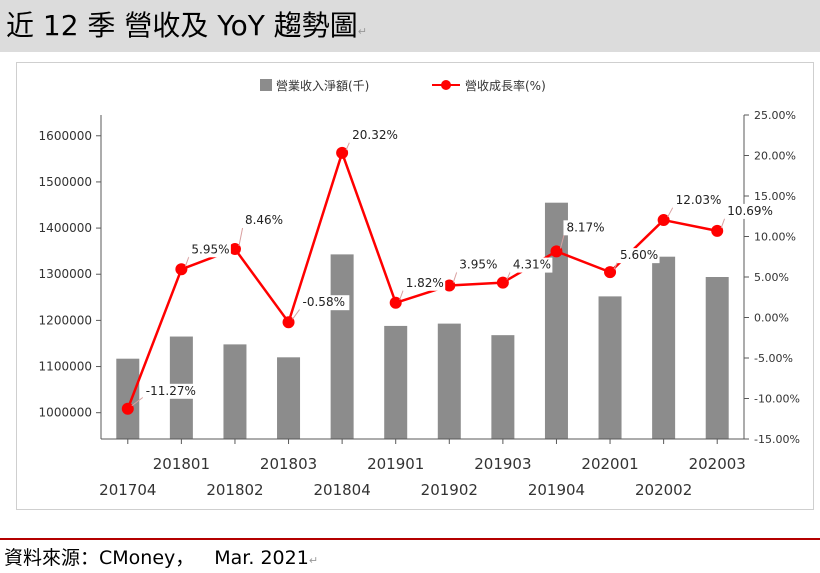  I want to click on x-axis-label: 201904, so click(556, 490).